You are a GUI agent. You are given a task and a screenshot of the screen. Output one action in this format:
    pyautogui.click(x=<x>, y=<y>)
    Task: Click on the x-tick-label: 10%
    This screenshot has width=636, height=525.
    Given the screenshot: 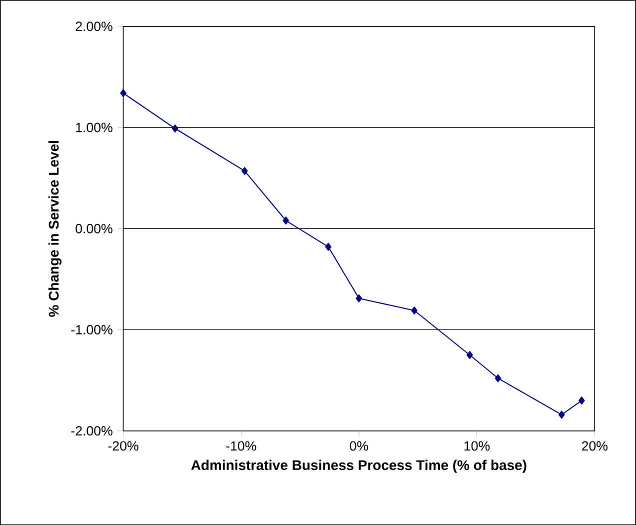 What is the action you would take?
    pyautogui.click(x=477, y=446)
    